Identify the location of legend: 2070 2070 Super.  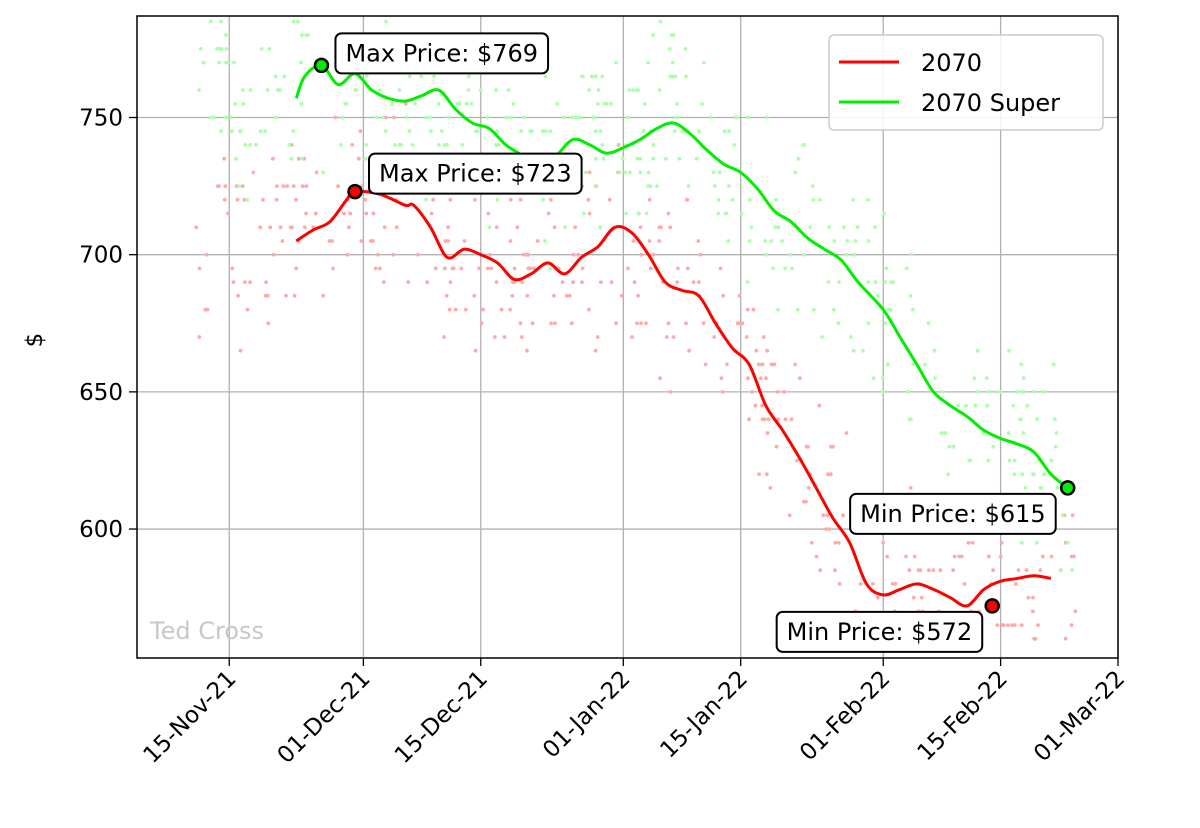
(966, 82).